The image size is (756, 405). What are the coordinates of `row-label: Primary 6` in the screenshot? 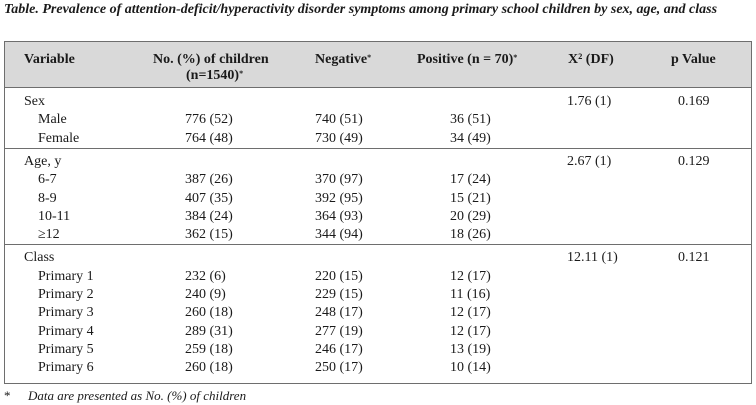 It's located at (66, 368).